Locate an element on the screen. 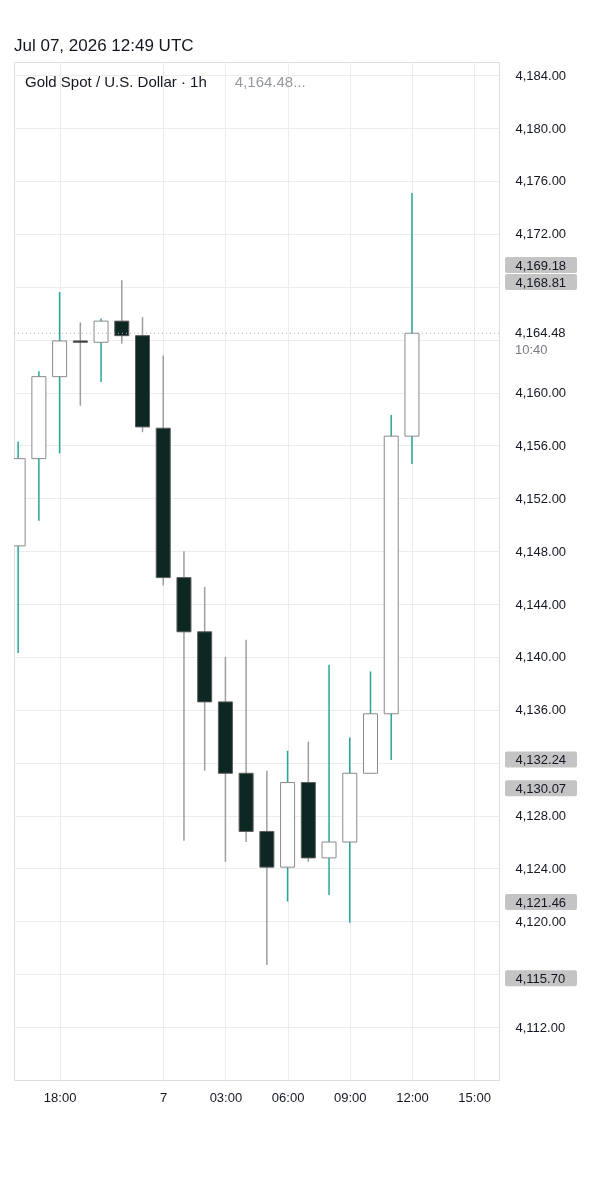 The height and width of the screenshot is (1200, 596). y-tick-label: 4,168.81 is located at coordinates (541, 282).